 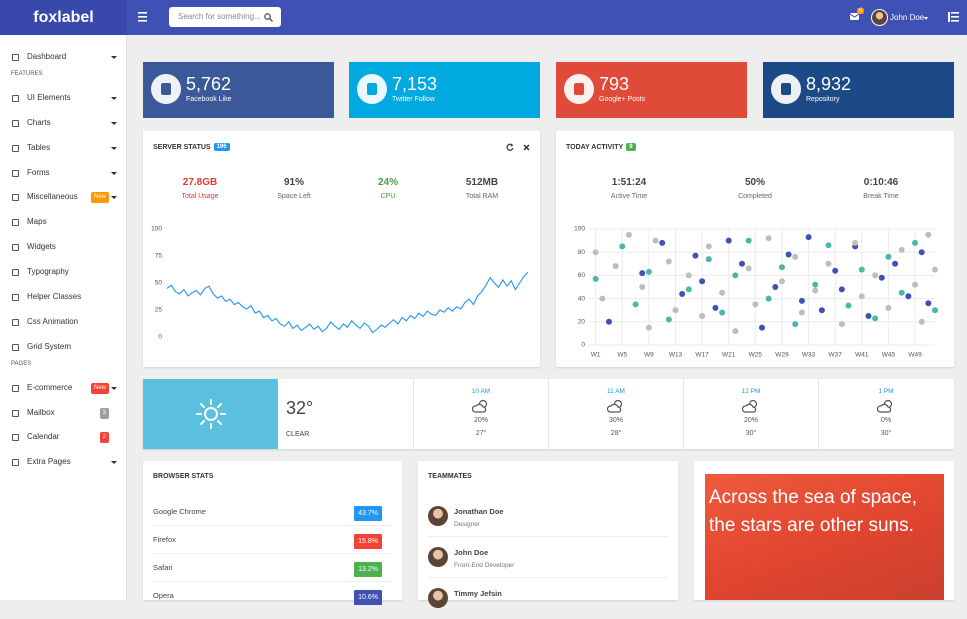 What do you see at coordinates (63, 347) in the screenshot?
I see `menu-item: Grid System` at bounding box center [63, 347].